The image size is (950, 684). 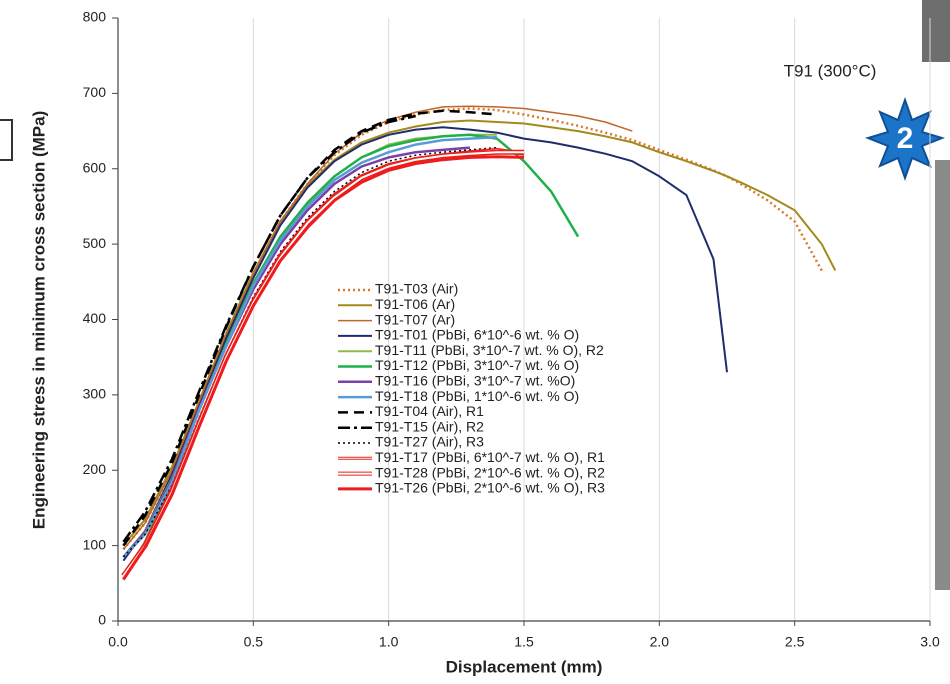 What do you see at coordinates (95, 394) in the screenshot?
I see `y-tick-label: 300` at bounding box center [95, 394].